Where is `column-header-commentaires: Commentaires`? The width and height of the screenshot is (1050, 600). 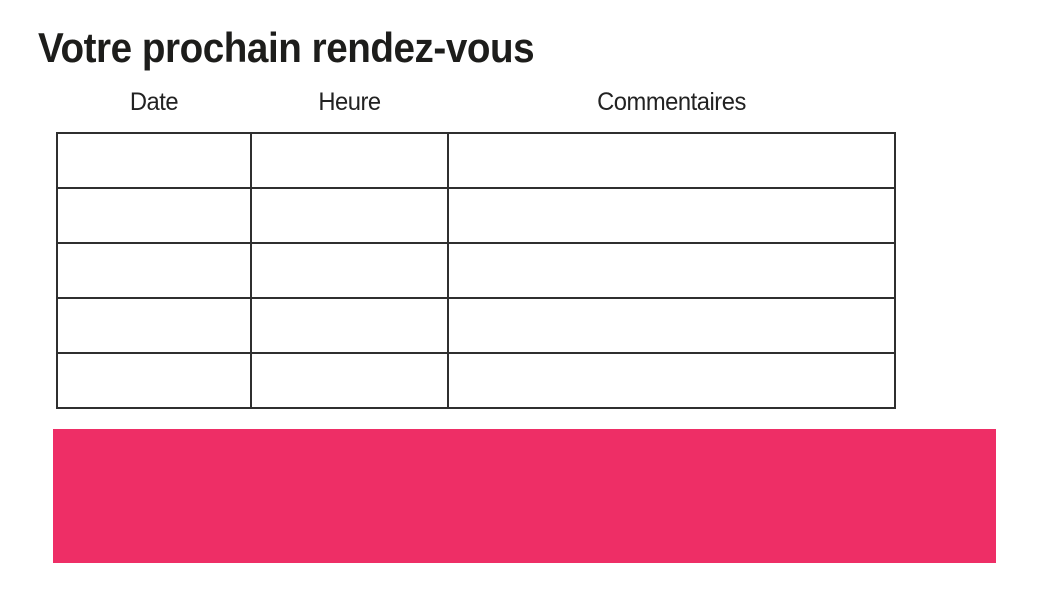 column-header-commentaires: Commentaires is located at coordinates (671, 102).